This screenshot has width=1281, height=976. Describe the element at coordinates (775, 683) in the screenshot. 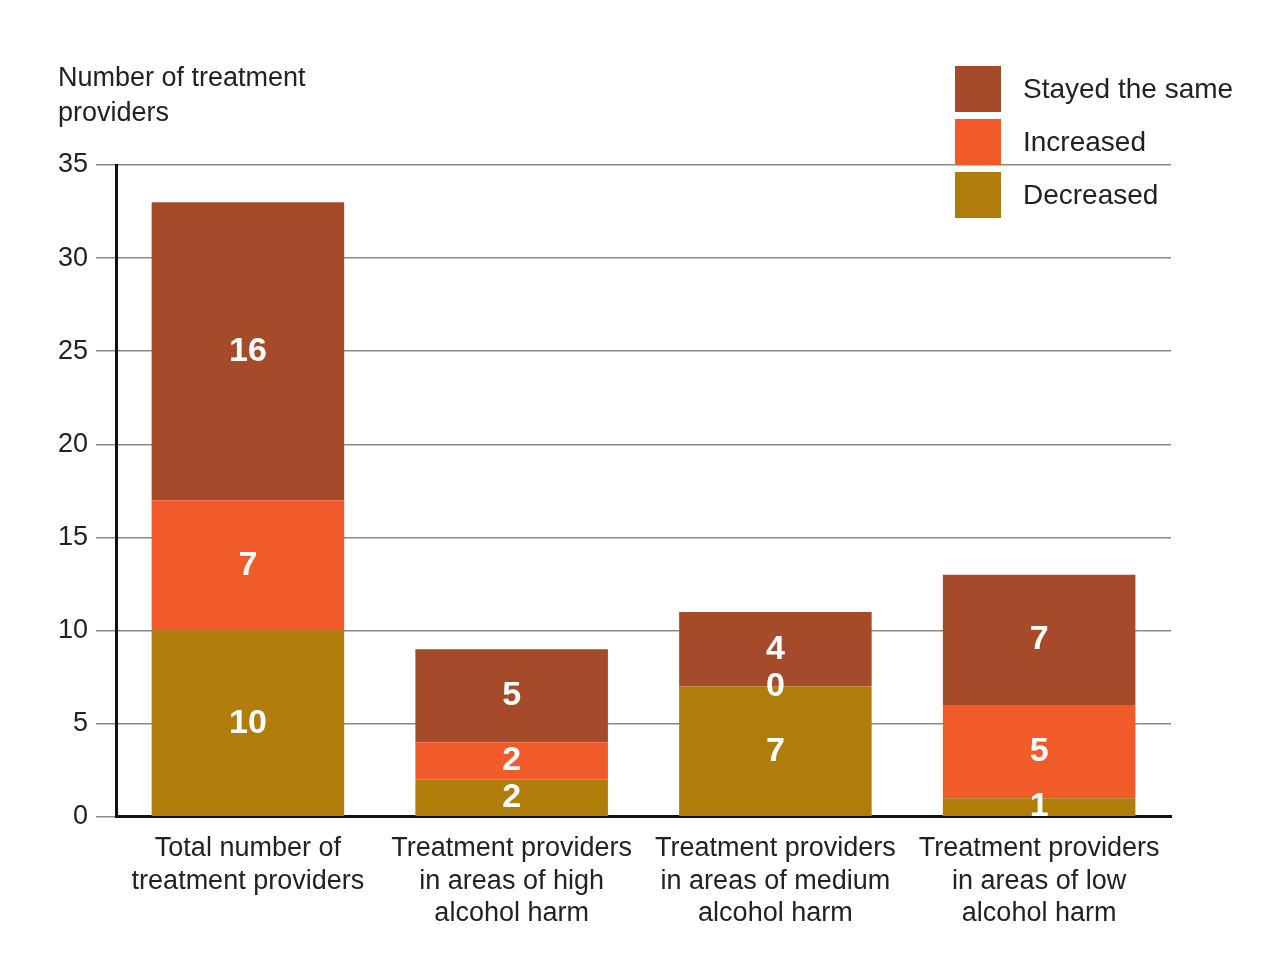

I see `data-label: 0` at that location.